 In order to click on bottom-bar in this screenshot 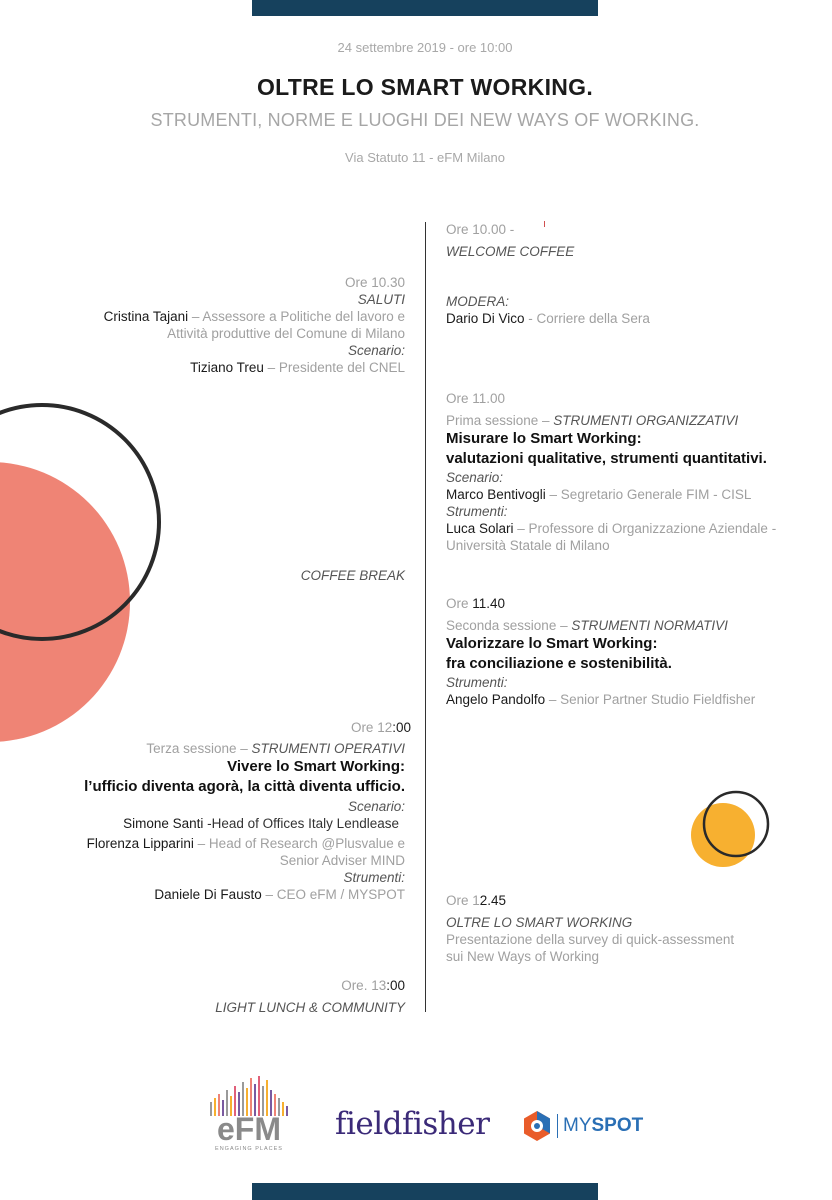, I will do `click(425, 1191)`.